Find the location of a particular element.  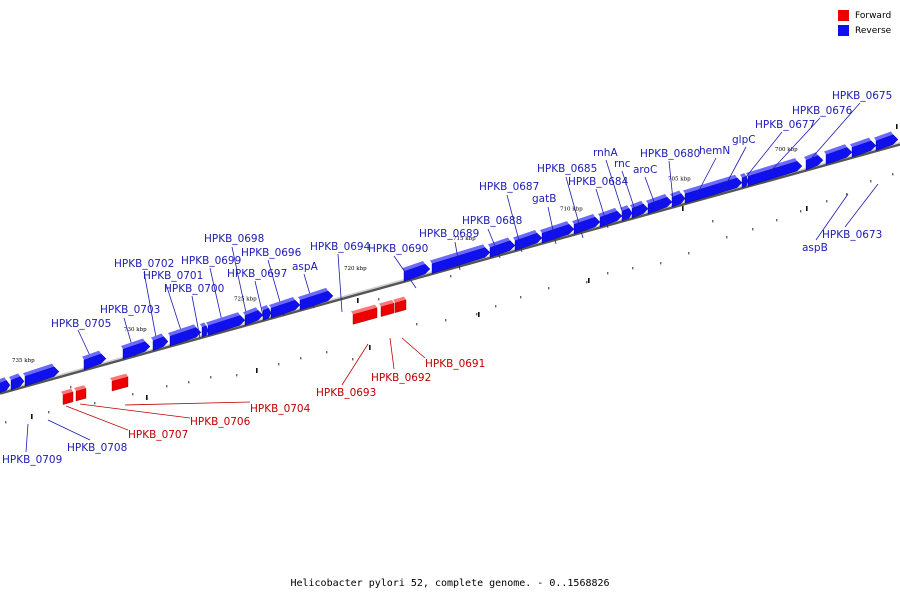

gene-feature: HPKB_0709 is located at coordinates (31, 421).